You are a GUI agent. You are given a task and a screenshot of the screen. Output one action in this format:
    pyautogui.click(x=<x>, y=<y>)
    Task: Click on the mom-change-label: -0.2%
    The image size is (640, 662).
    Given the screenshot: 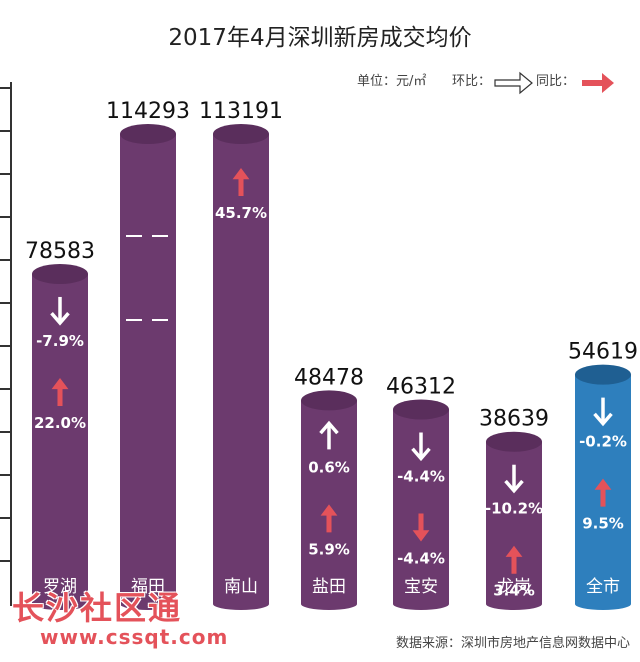 What is the action you would take?
    pyautogui.click(x=603, y=442)
    